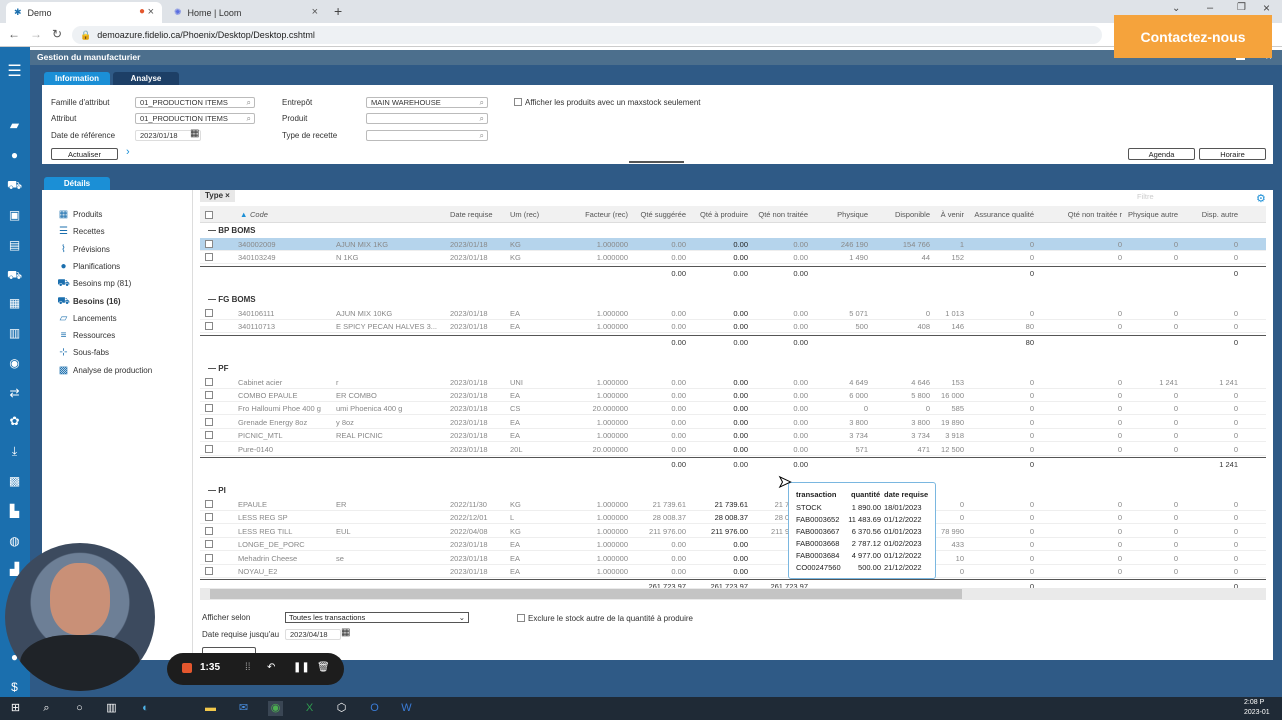 The image size is (1282, 720). Describe the element at coordinates (232, 230) in the screenshot. I see `group-header: — BP BOMS` at that location.